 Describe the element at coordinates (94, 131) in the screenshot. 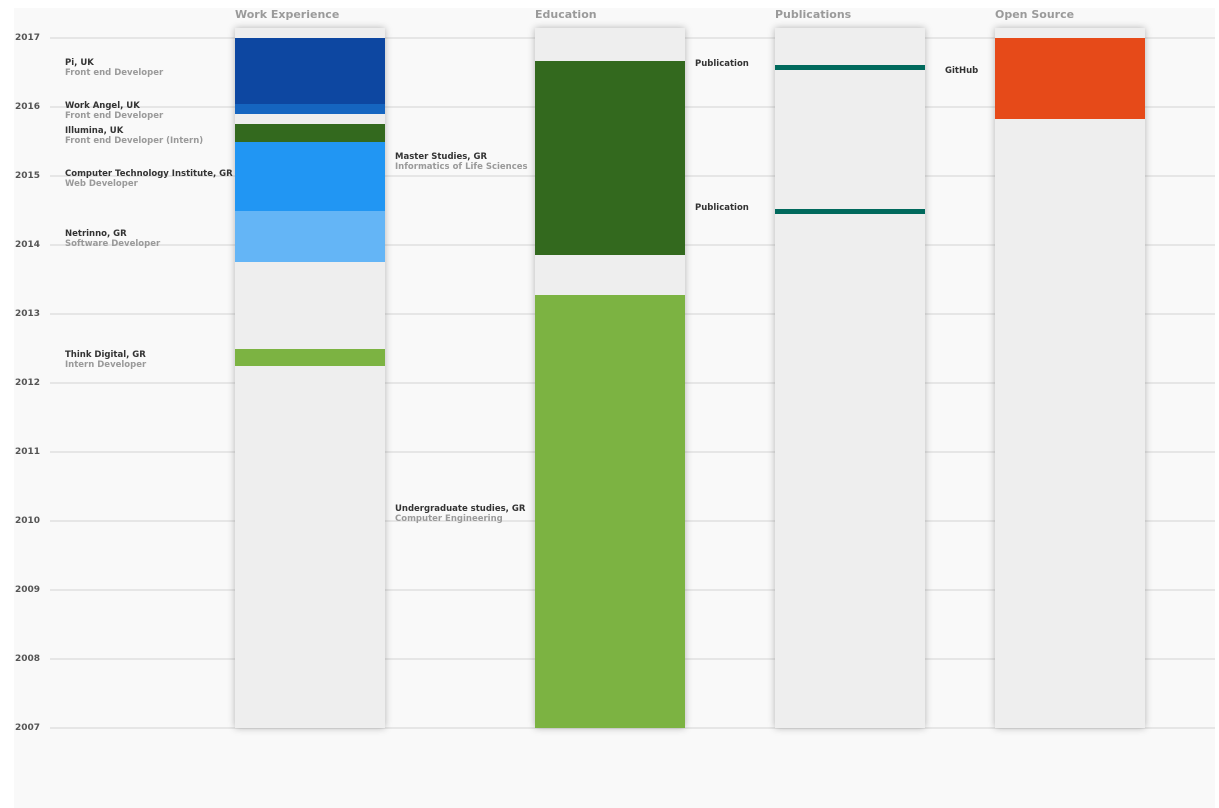

I see `work-title: Illumina, UK` at that location.